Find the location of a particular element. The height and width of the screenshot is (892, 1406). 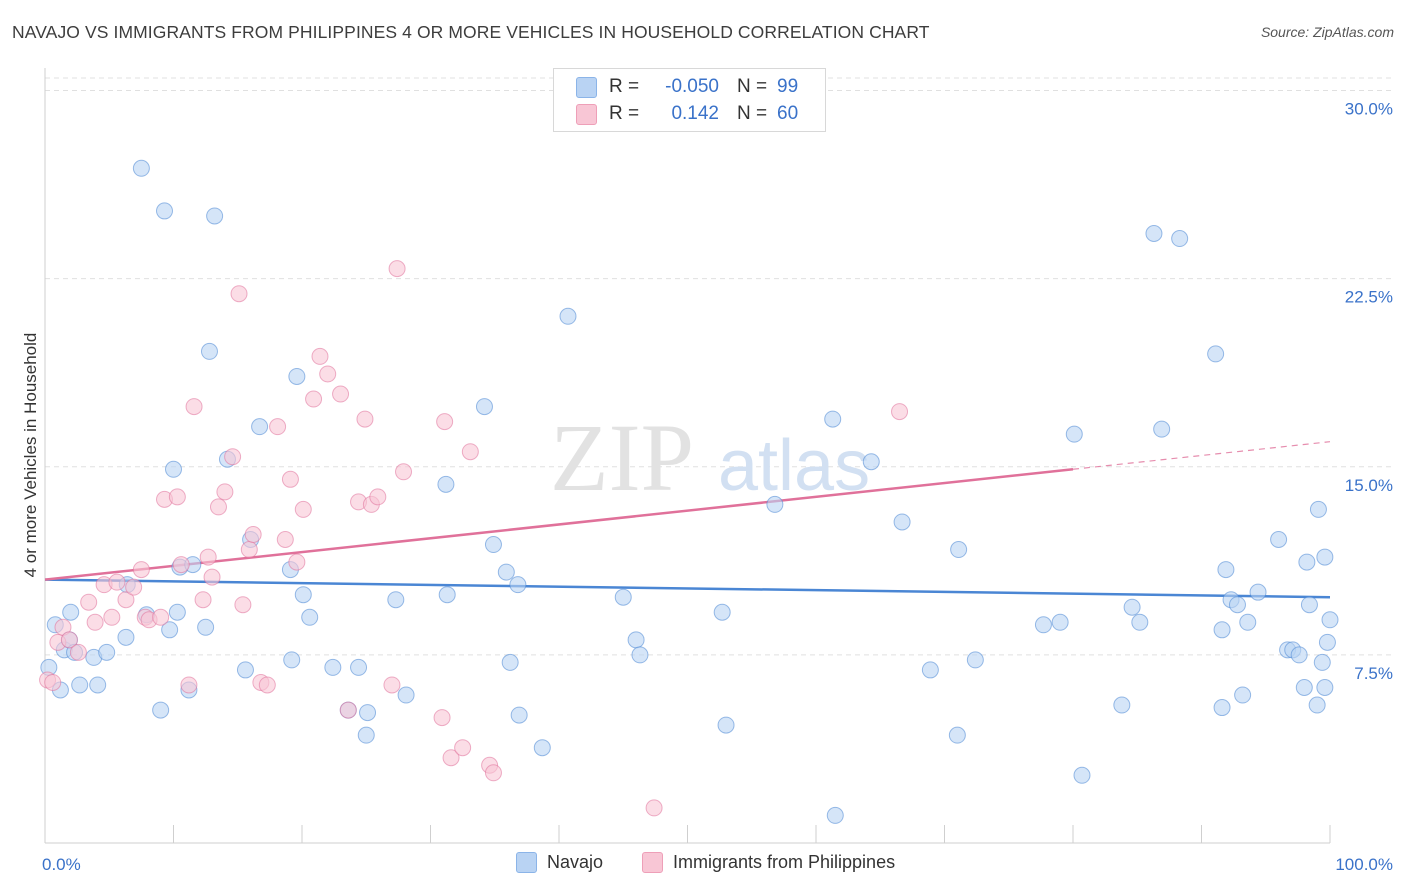

y-tick-label: 7.5% is located at coordinates (1373, 673).